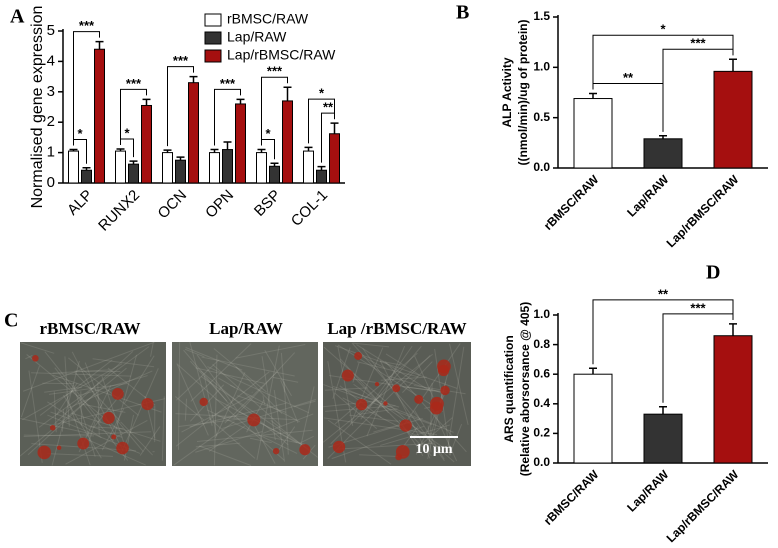 The width and height of the screenshot is (778, 548). Describe the element at coordinates (51, 152) in the screenshot. I see `y-tick-label: 1` at that location.